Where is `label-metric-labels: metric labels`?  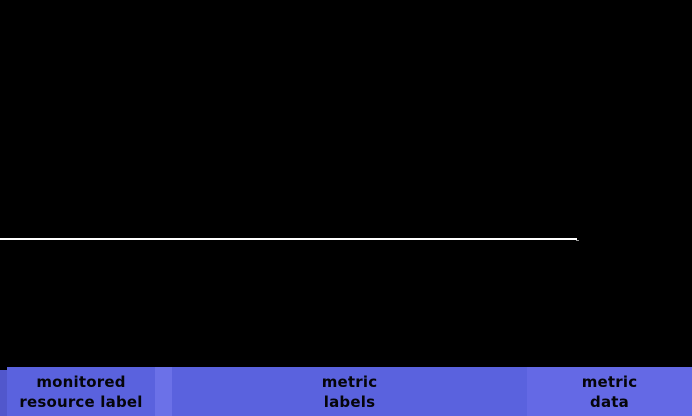
label-metric-labels: metric labels is located at coordinates (349, 391).